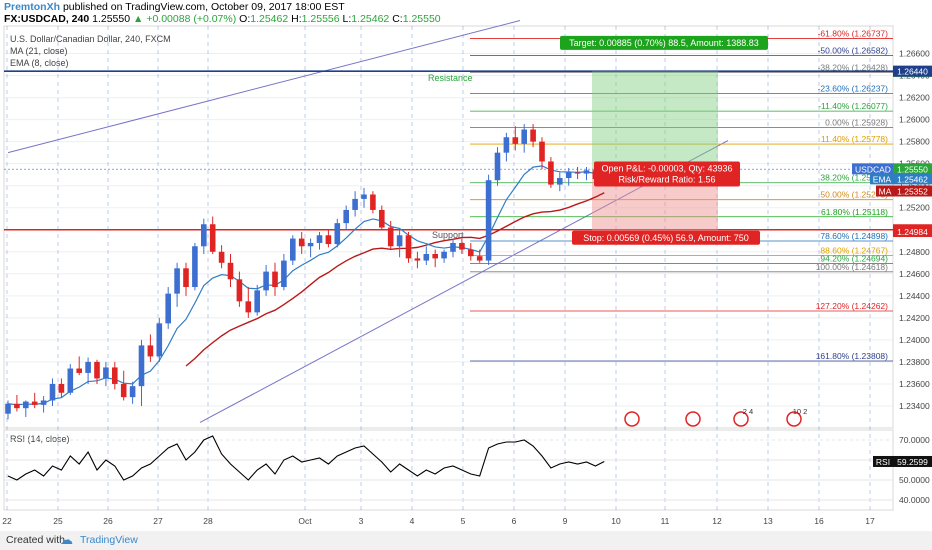 This screenshot has height=550, width=932. Describe the element at coordinates (664, 42) in the screenshot. I see `target-label-box` at that location.